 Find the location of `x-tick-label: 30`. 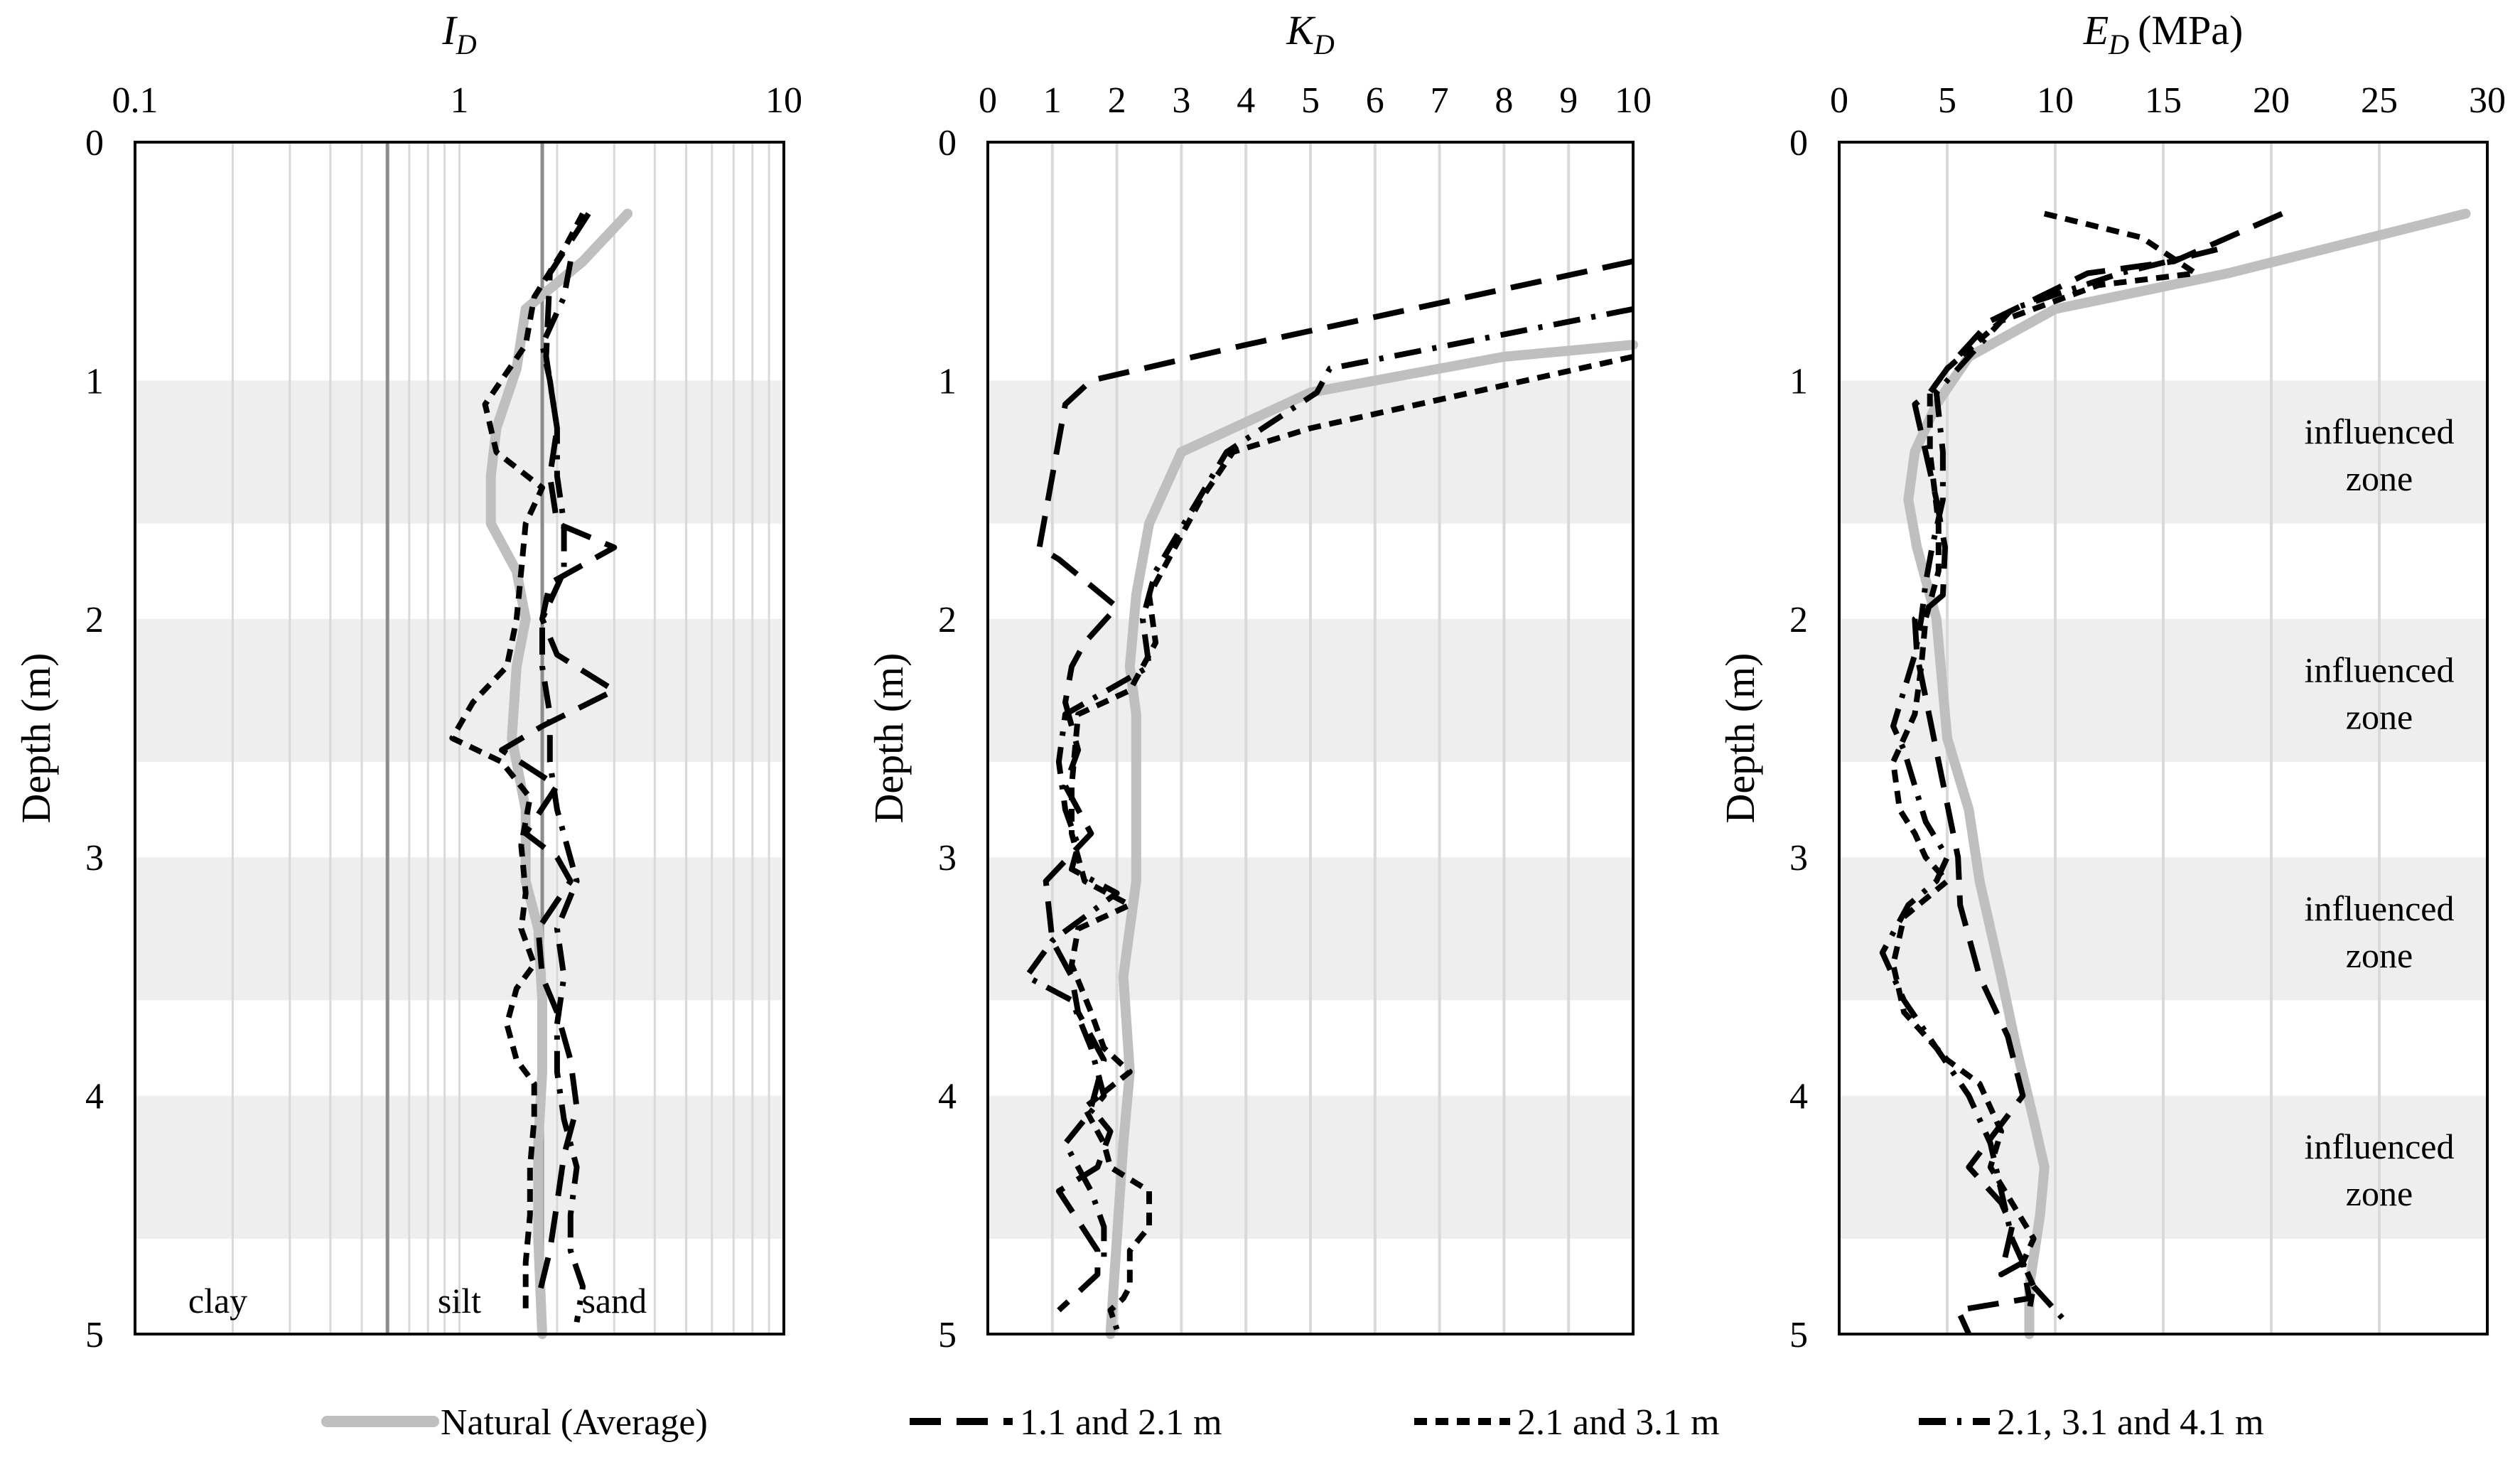

x-tick-label: 30 is located at coordinates (2487, 100).